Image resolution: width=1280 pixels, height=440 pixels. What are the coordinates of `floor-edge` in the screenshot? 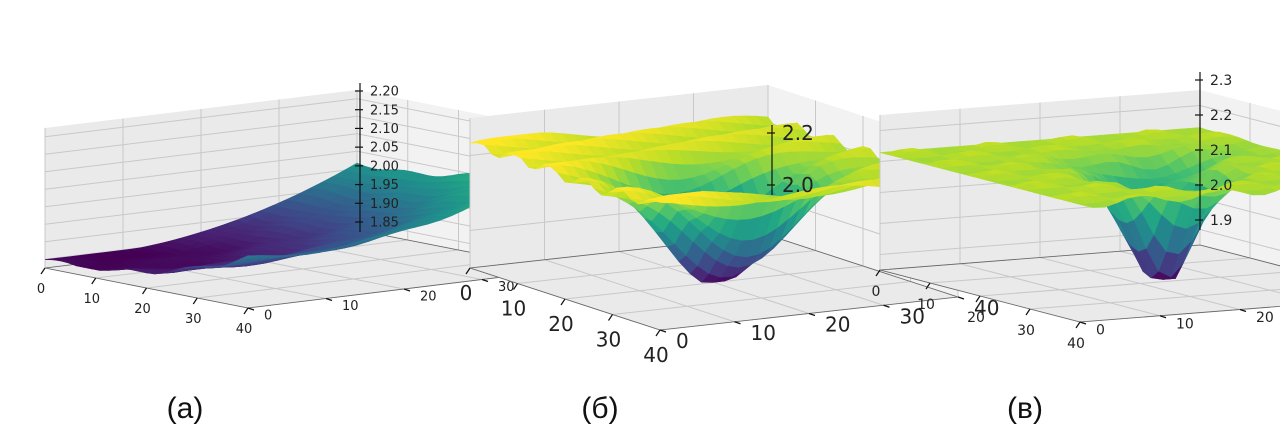 It's located at (1079, 283).